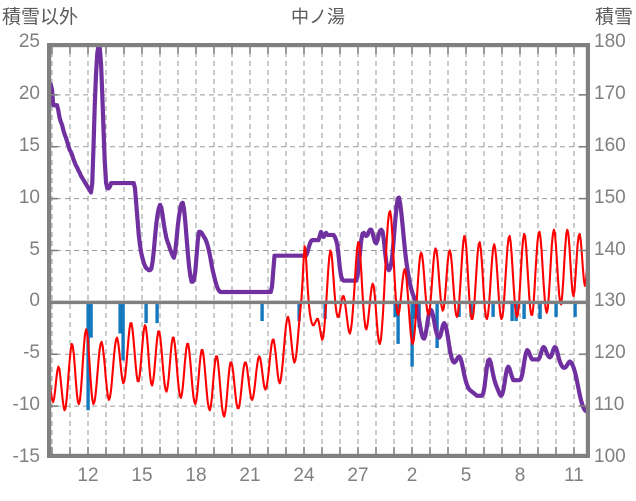 This screenshot has height=501, width=636. Describe the element at coordinates (142, 475) in the screenshot. I see `x-tick: 15` at that location.